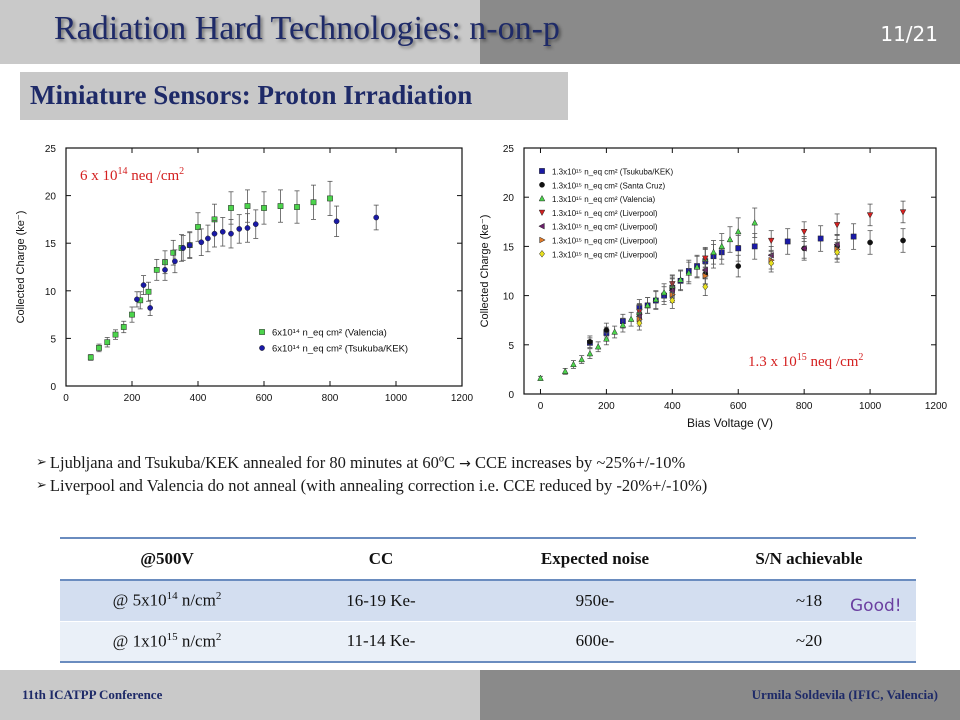 Image resolution: width=960 pixels, height=720 pixels. What do you see at coordinates (51, 292) in the screenshot?
I see `y-tick-label: 10` at bounding box center [51, 292].